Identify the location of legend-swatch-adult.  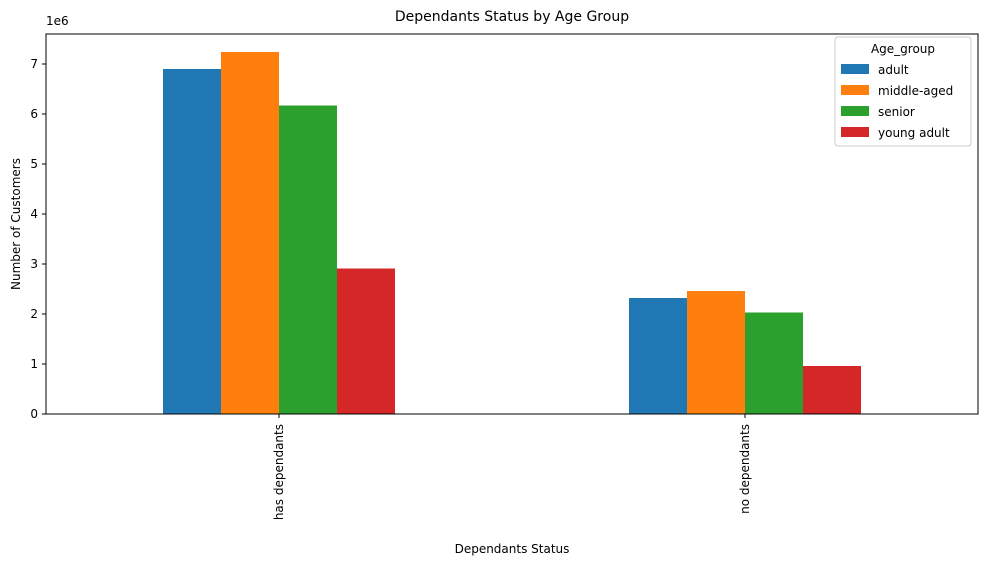
(855, 69).